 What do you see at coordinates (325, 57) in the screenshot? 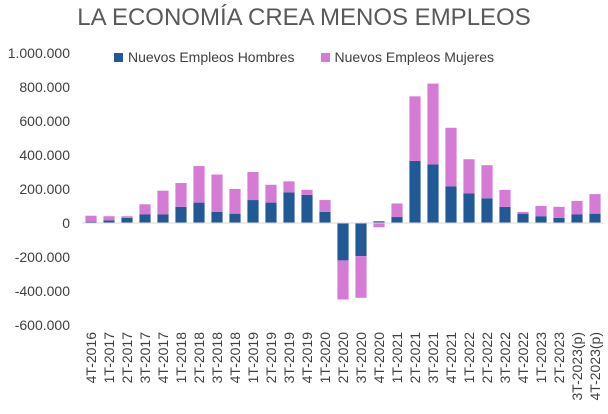
I see `legend-swatch-mujeres` at bounding box center [325, 57].